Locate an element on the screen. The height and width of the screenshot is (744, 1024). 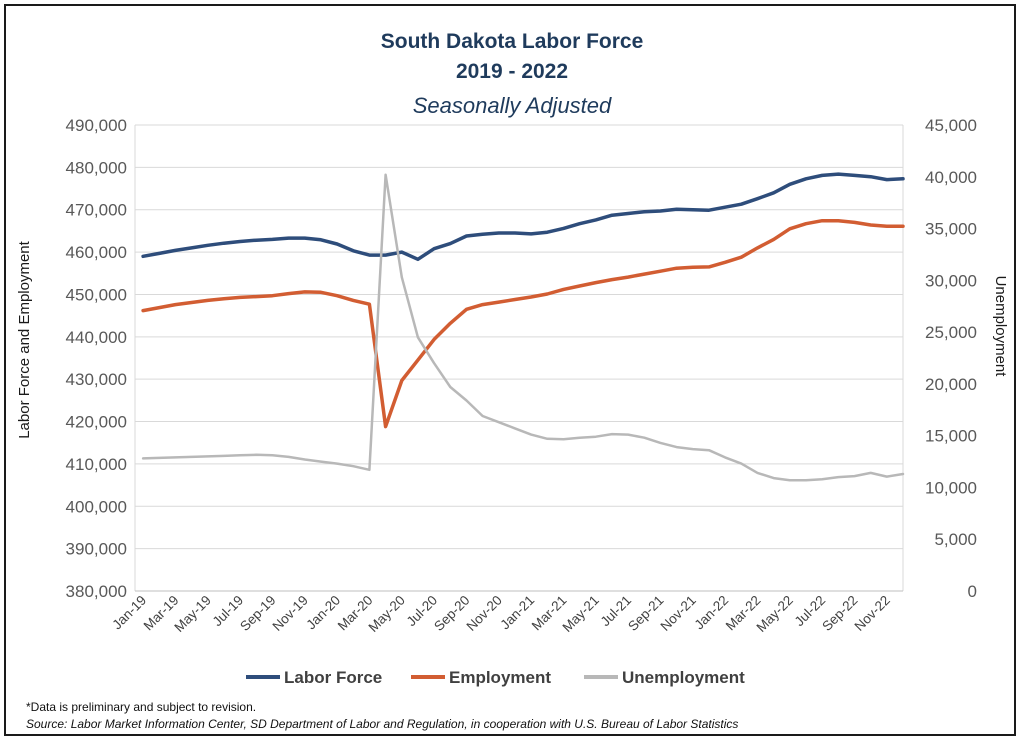
y-right-tick-label: 5,000 is located at coordinates (955, 539).